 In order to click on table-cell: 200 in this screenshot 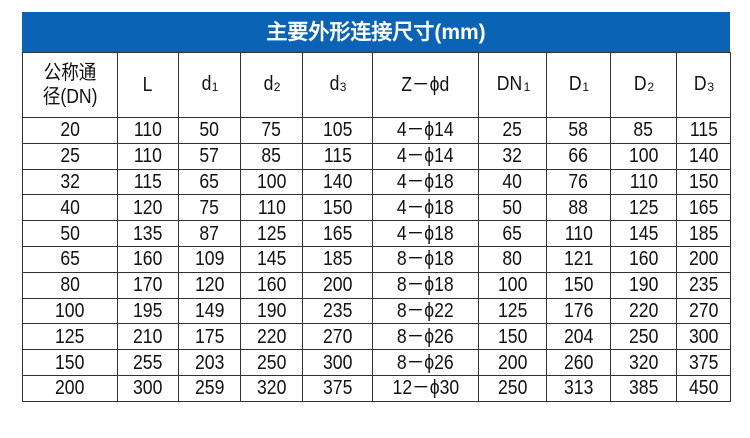, I will do `click(70, 388)`.